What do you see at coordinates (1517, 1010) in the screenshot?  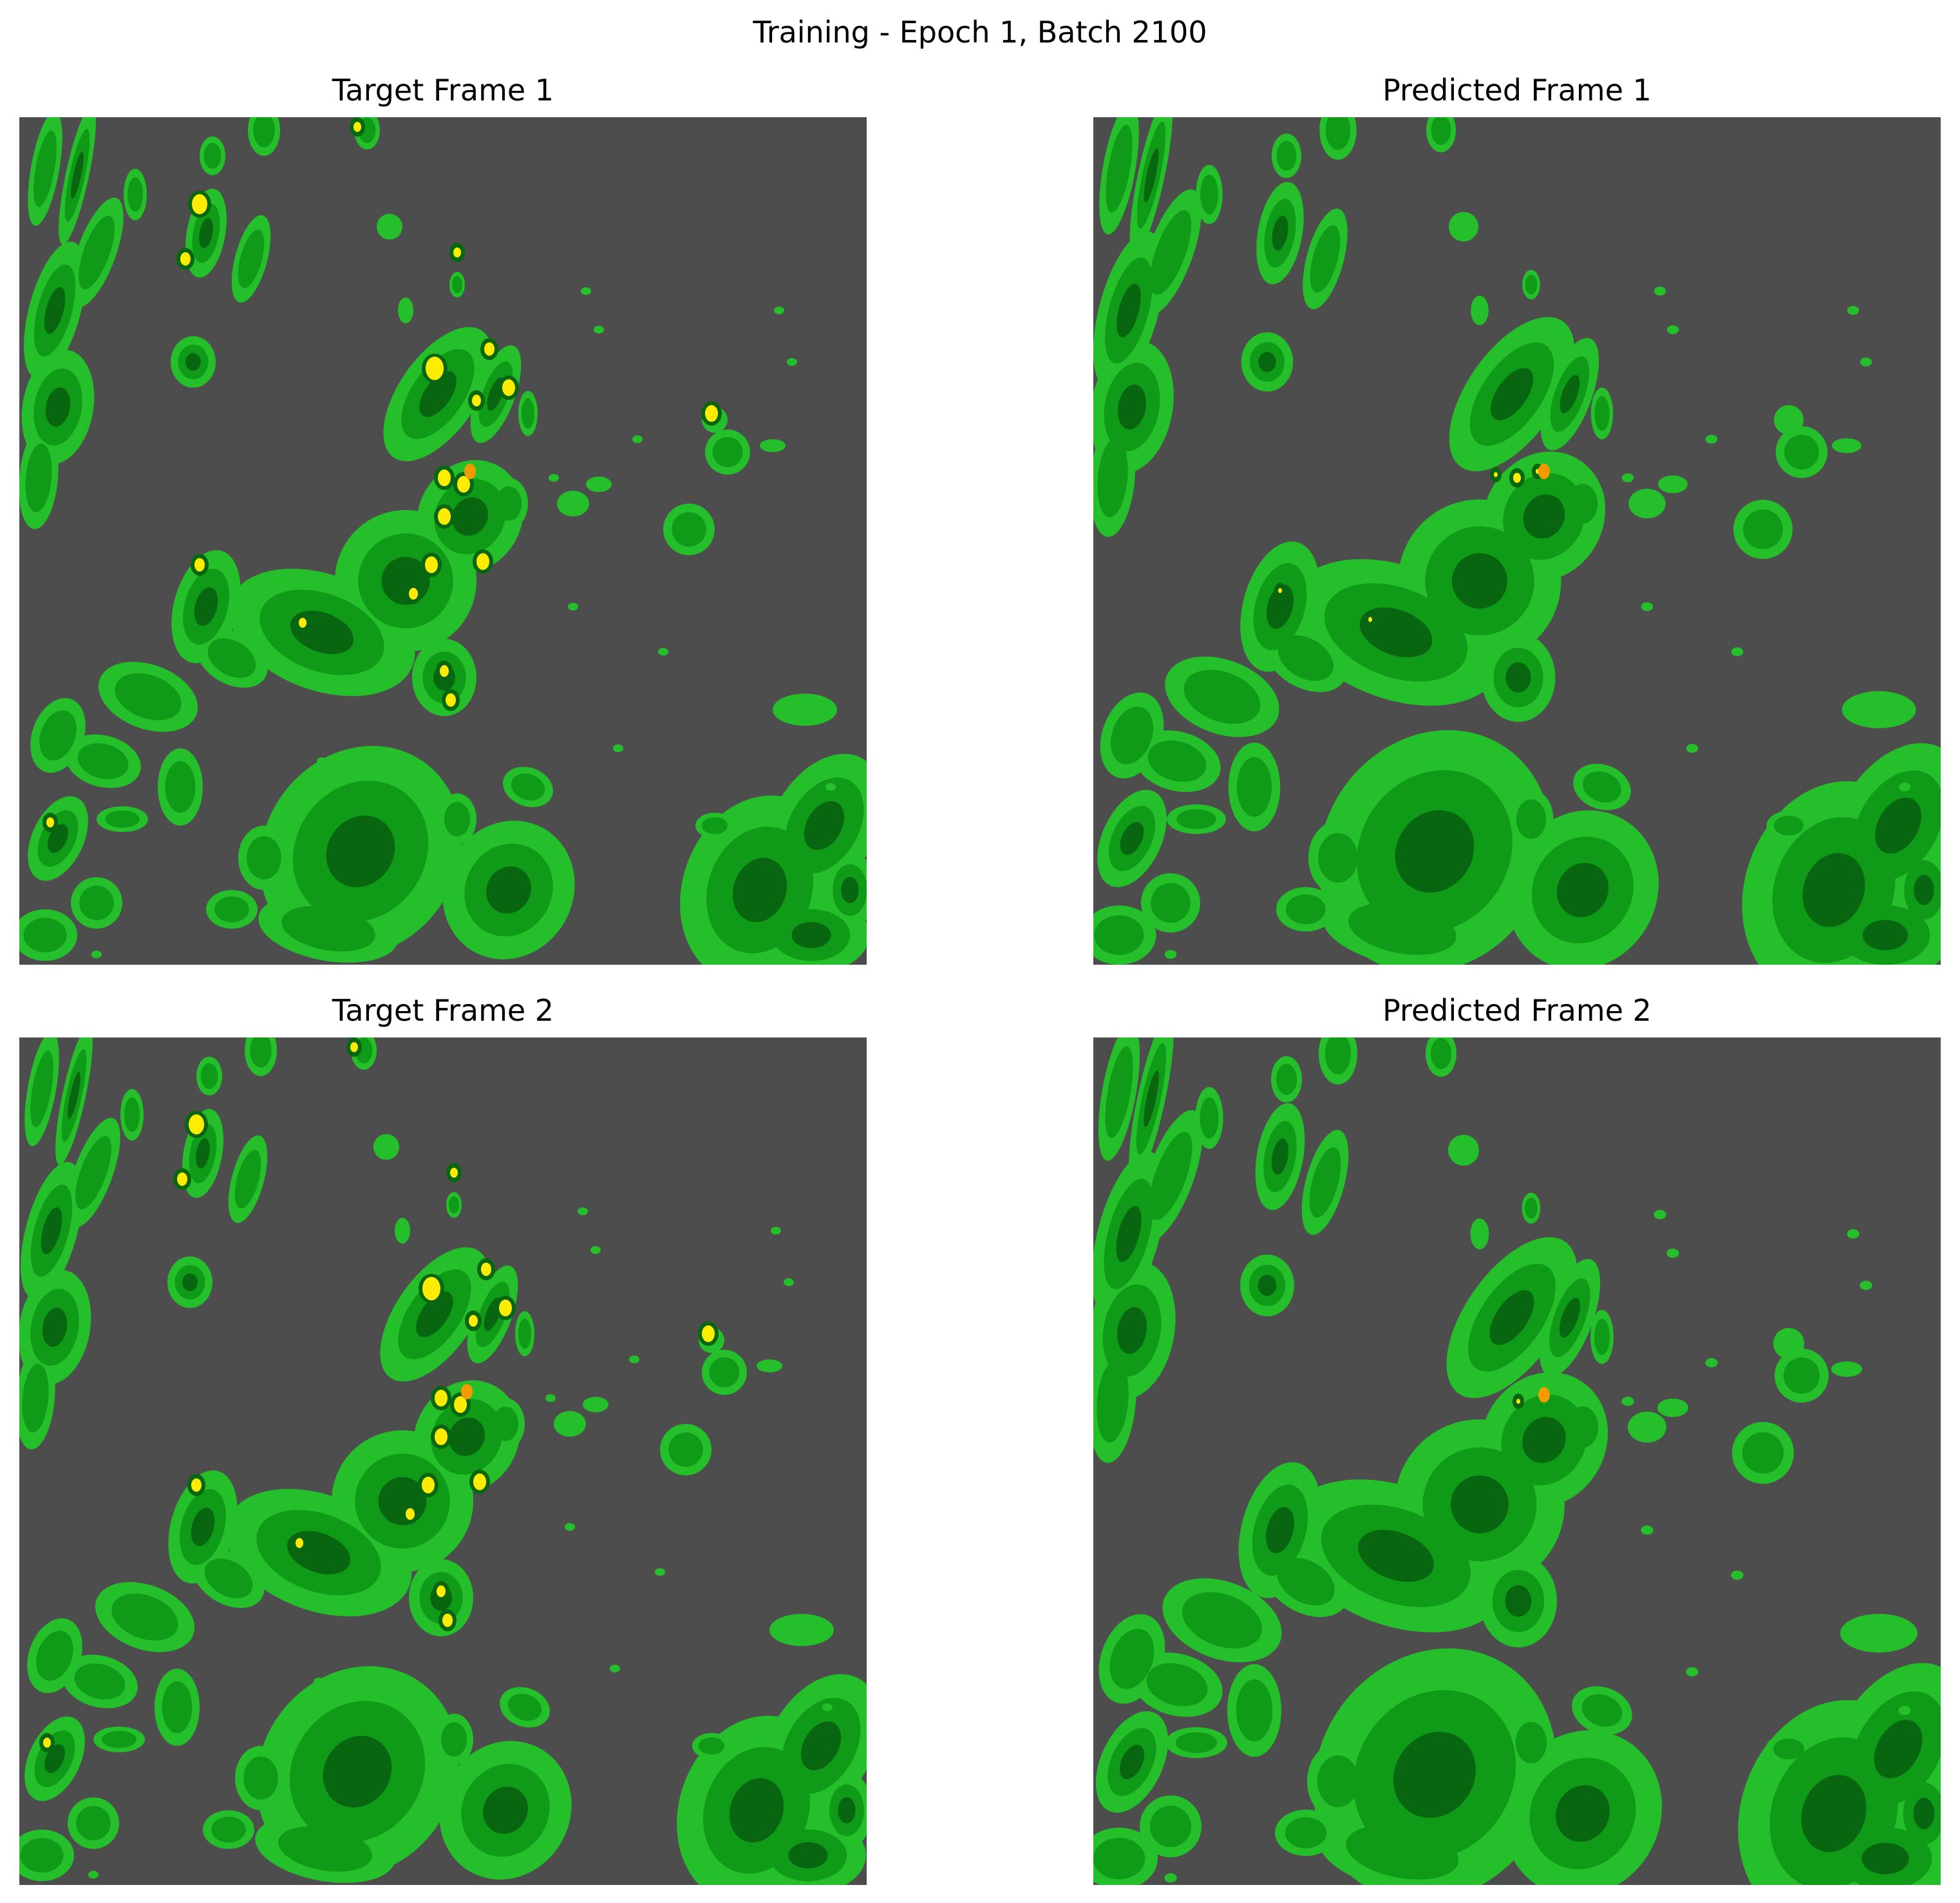 I see `panel-title-predicted-frame-2: Predicted Frame 2` at bounding box center [1517, 1010].